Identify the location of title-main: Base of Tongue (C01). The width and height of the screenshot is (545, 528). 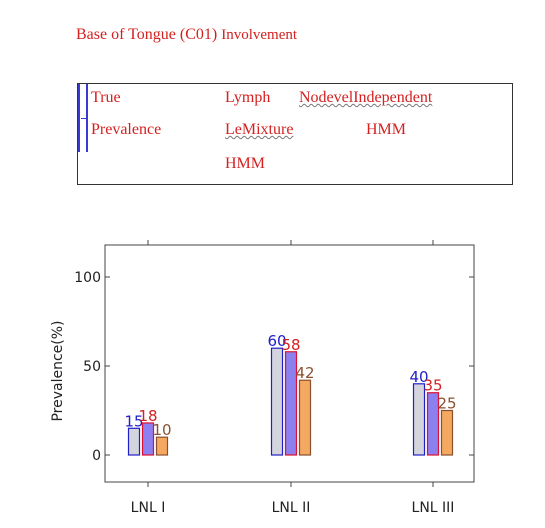
(147, 34).